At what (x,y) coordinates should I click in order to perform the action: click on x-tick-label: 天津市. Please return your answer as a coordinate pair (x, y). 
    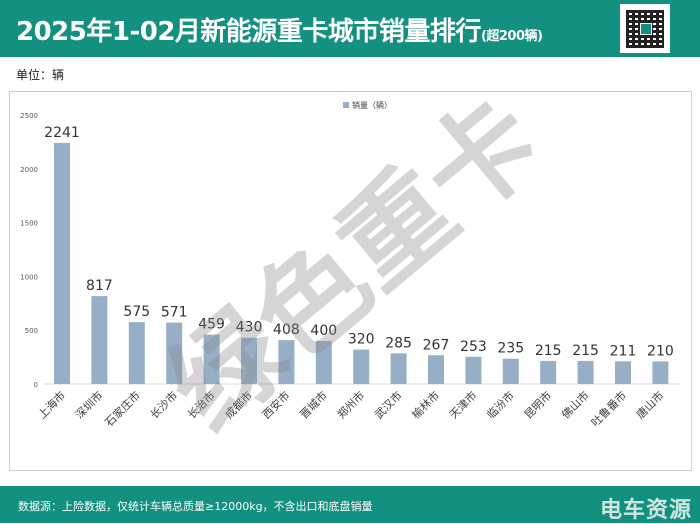
    Looking at the image, I should click on (462, 404).